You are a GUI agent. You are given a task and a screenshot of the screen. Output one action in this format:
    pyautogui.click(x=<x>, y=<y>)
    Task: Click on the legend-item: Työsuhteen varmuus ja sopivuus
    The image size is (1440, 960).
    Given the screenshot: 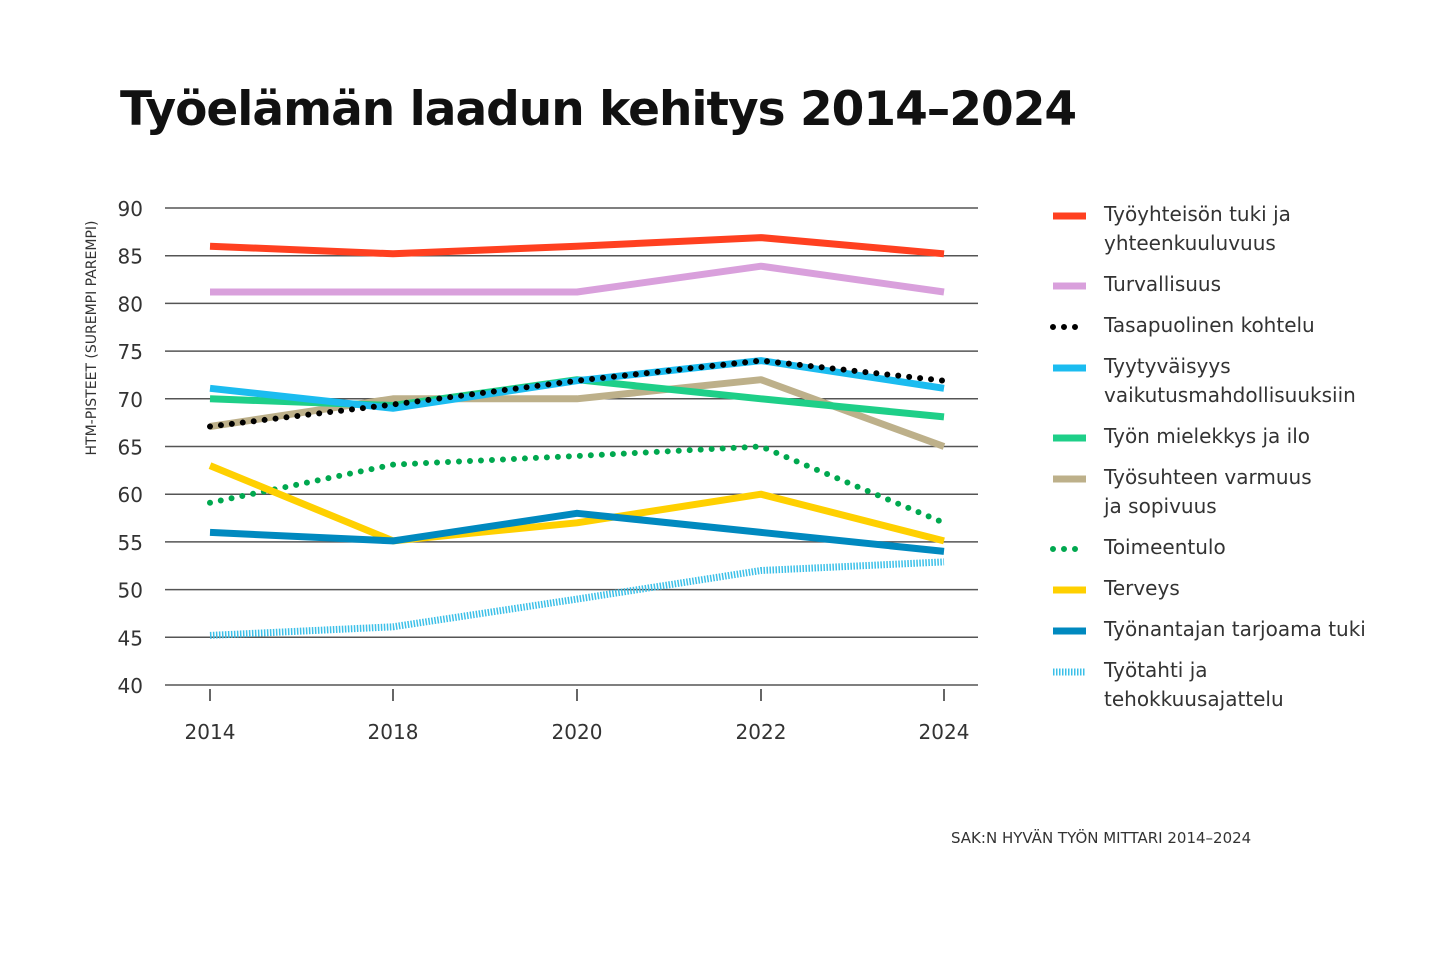 What is the action you would take?
    pyautogui.click(x=1240, y=492)
    